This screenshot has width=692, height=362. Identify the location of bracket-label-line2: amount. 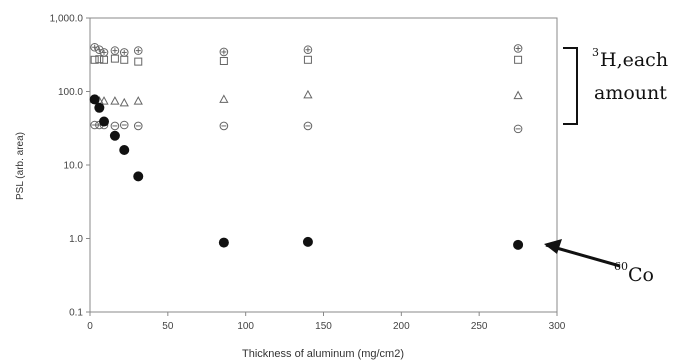
(630, 93).